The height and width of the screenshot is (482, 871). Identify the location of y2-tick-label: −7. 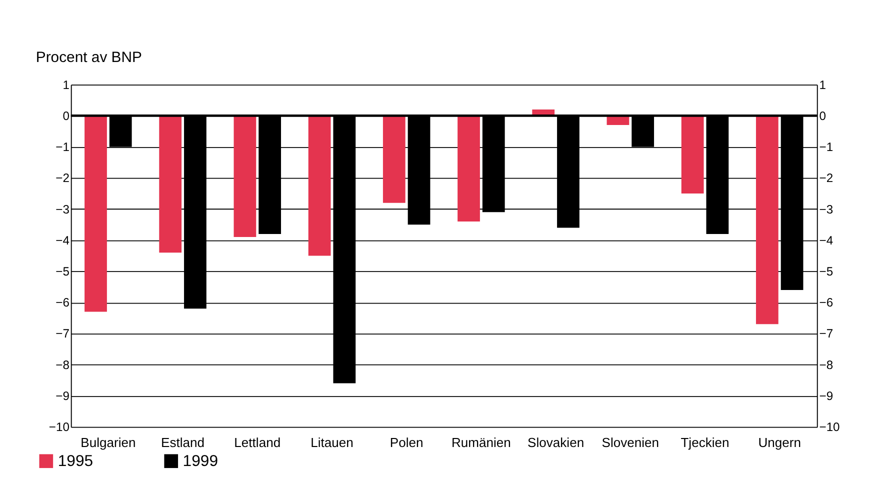
(826, 333).